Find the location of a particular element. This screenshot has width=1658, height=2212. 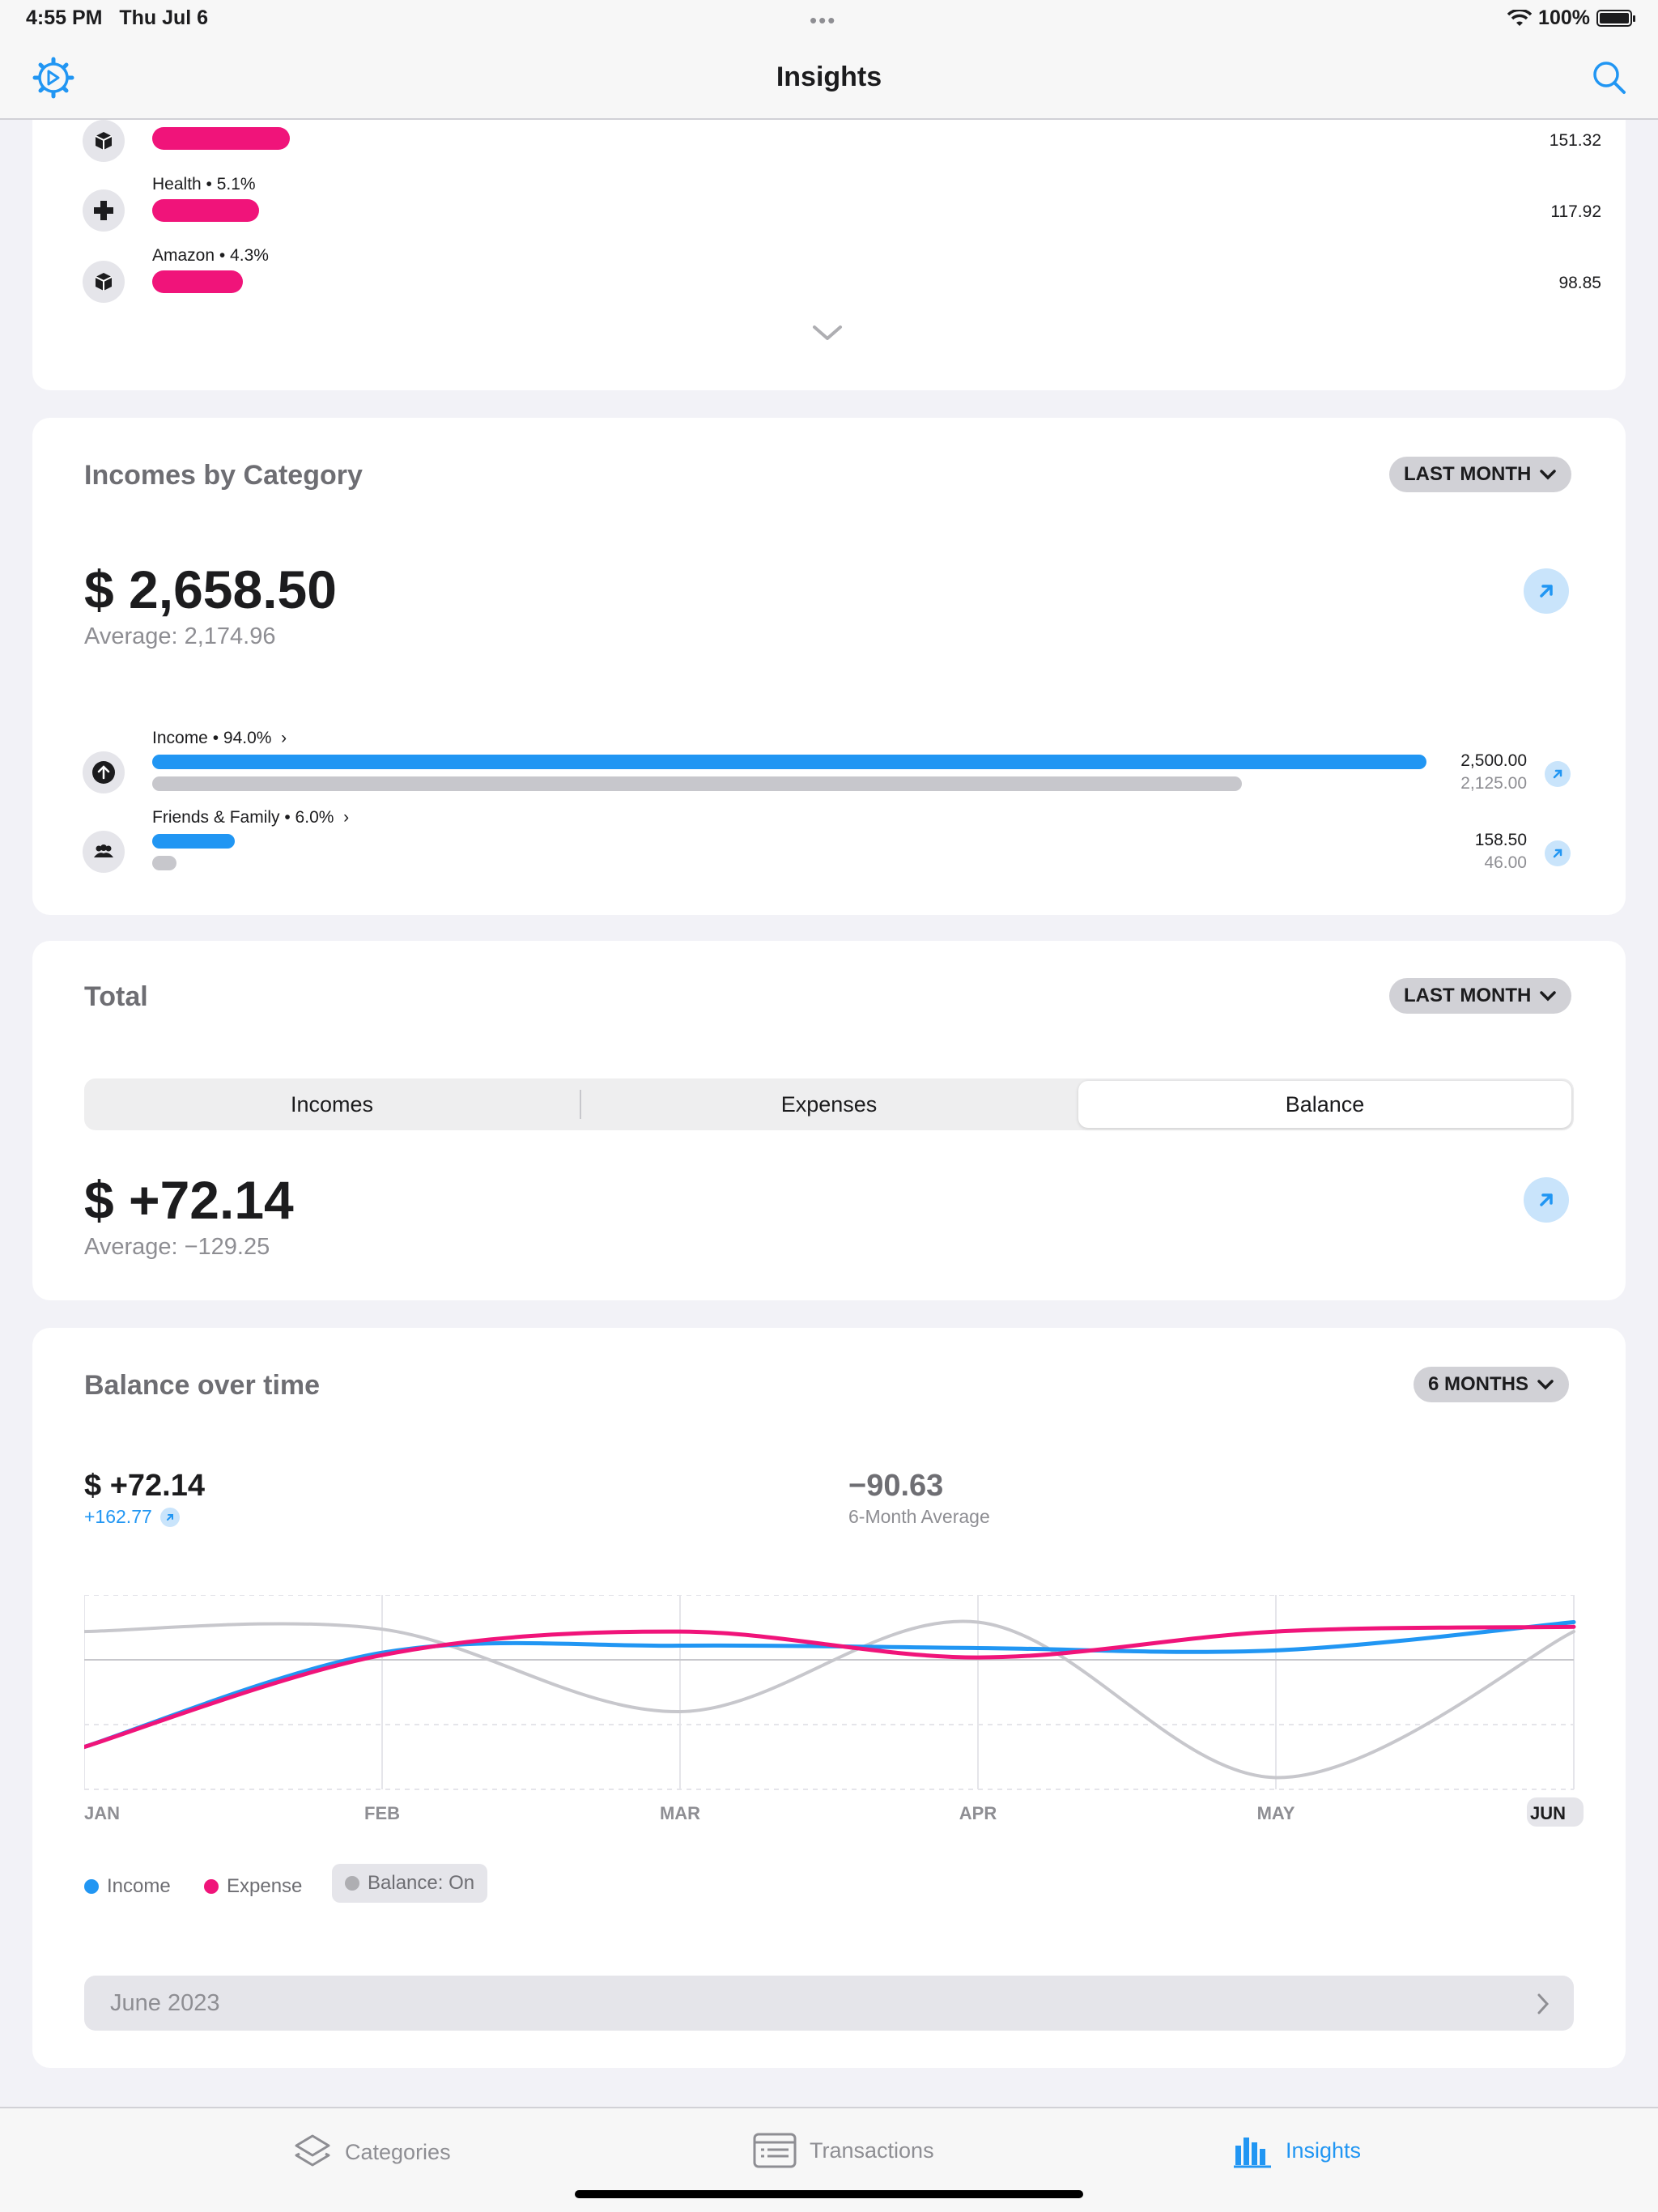

x-tick-label: JAN is located at coordinates (102, 1813).